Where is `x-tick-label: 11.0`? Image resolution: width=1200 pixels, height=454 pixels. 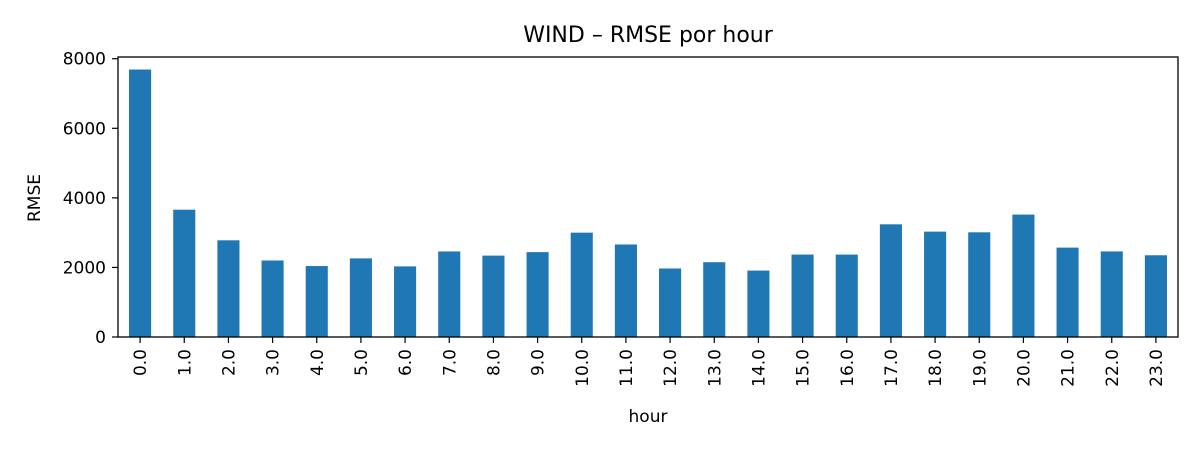 x-tick-label: 11.0 is located at coordinates (627, 368).